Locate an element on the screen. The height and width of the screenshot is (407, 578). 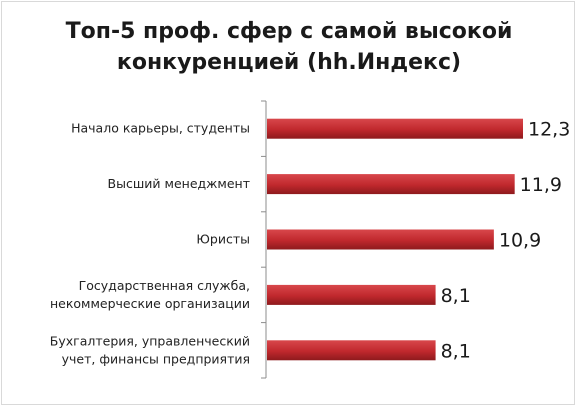
chart-title-line-1: Топ-5 проф. сфер с самой высокой is located at coordinates (289, 31).